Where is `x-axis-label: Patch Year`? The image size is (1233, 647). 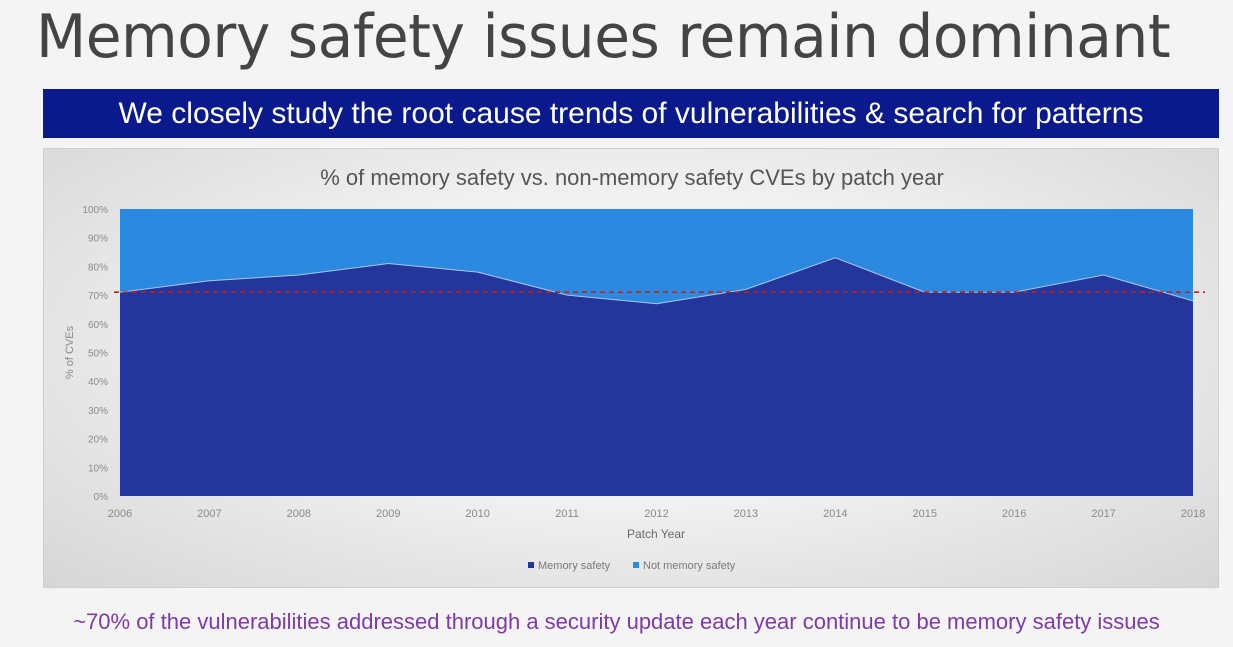 x-axis-label: Patch Year is located at coordinates (656, 534).